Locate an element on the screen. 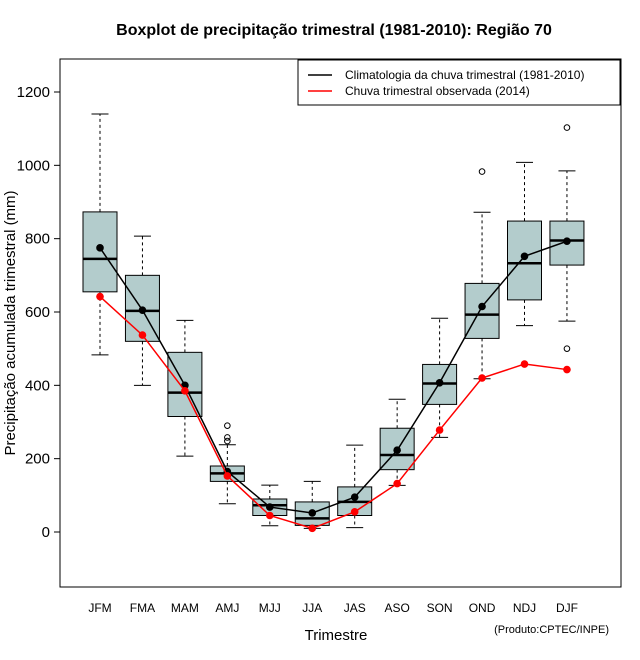 This screenshot has width=640, height=660. box-amj is located at coordinates (227, 463).